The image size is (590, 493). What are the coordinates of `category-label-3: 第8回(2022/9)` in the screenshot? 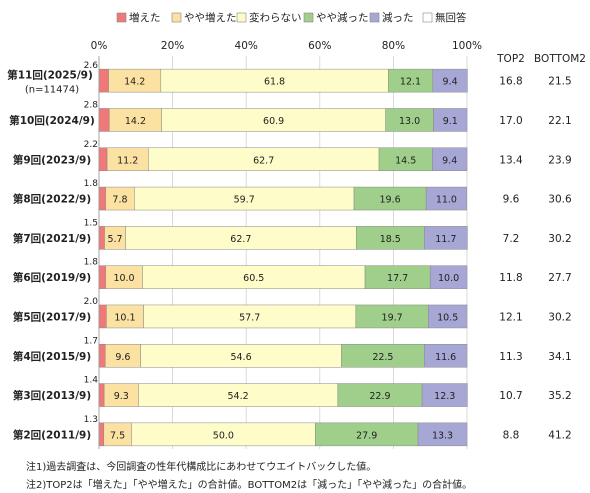 It's located at (52, 199).